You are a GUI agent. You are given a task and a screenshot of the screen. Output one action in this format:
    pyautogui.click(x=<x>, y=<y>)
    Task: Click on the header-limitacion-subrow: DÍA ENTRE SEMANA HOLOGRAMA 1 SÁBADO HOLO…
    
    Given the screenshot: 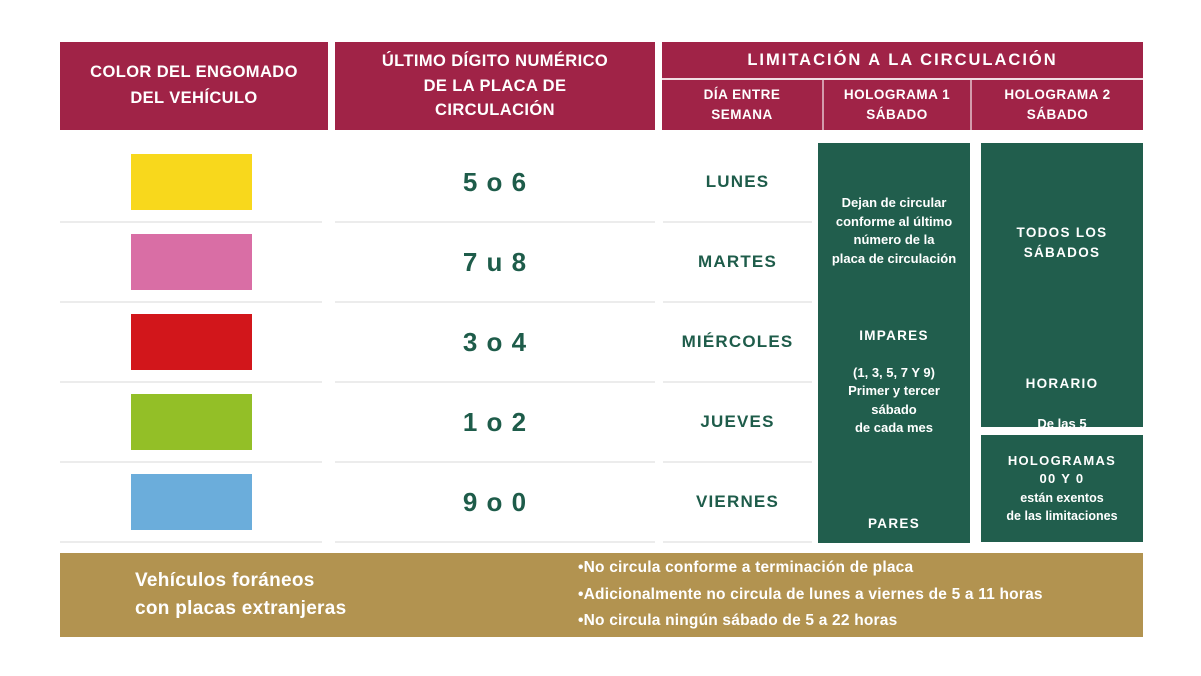 What is the action you would take?
    pyautogui.click(x=902, y=105)
    